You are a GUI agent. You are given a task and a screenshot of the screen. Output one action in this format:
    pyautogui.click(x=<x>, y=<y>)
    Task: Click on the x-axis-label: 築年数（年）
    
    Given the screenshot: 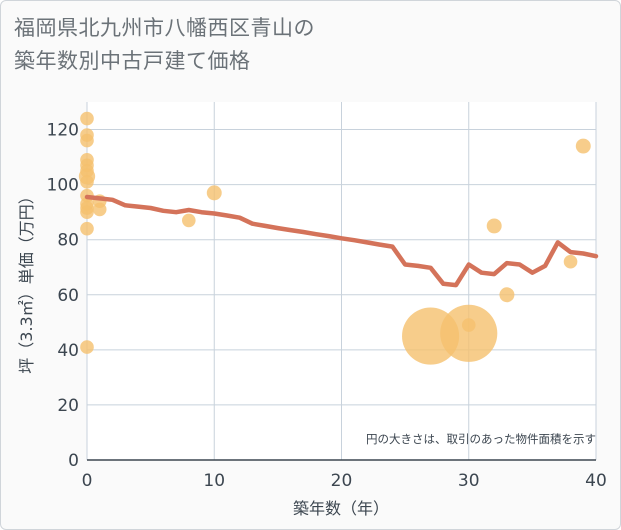 What is the action you would take?
    pyautogui.click(x=341, y=508)
    